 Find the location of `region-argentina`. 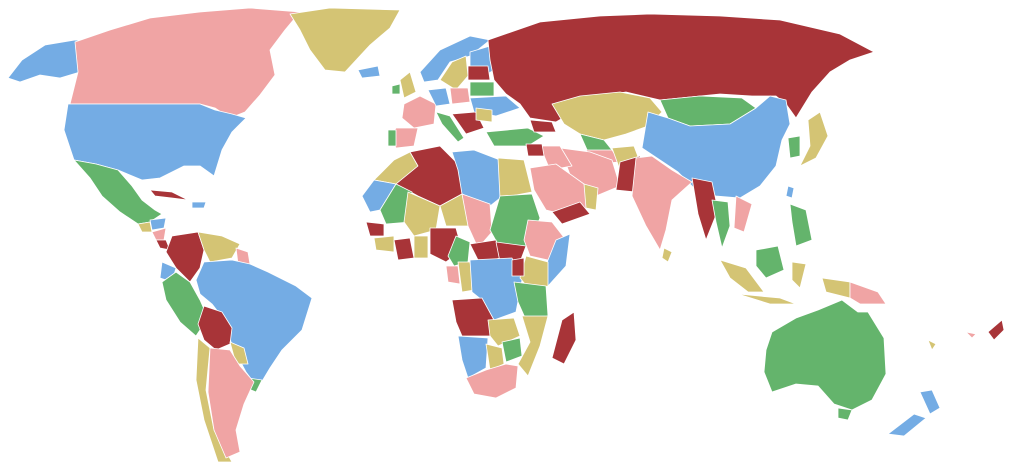

region-argentina is located at coordinates (231, 403).